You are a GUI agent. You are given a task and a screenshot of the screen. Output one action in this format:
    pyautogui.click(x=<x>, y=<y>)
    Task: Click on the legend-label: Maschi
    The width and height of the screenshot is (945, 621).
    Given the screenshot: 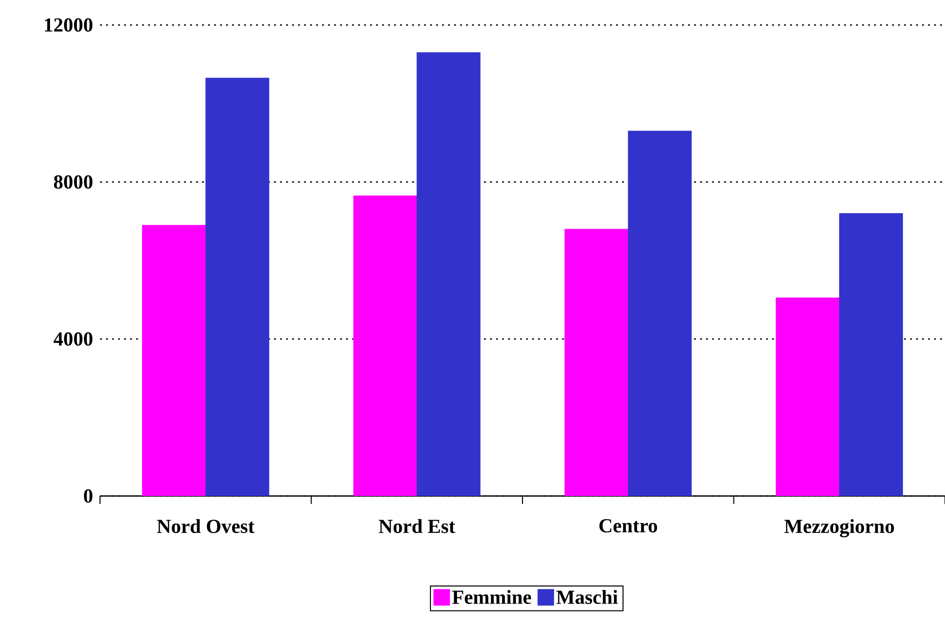 What is the action you would take?
    pyautogui.click(x=587, y=597)
    